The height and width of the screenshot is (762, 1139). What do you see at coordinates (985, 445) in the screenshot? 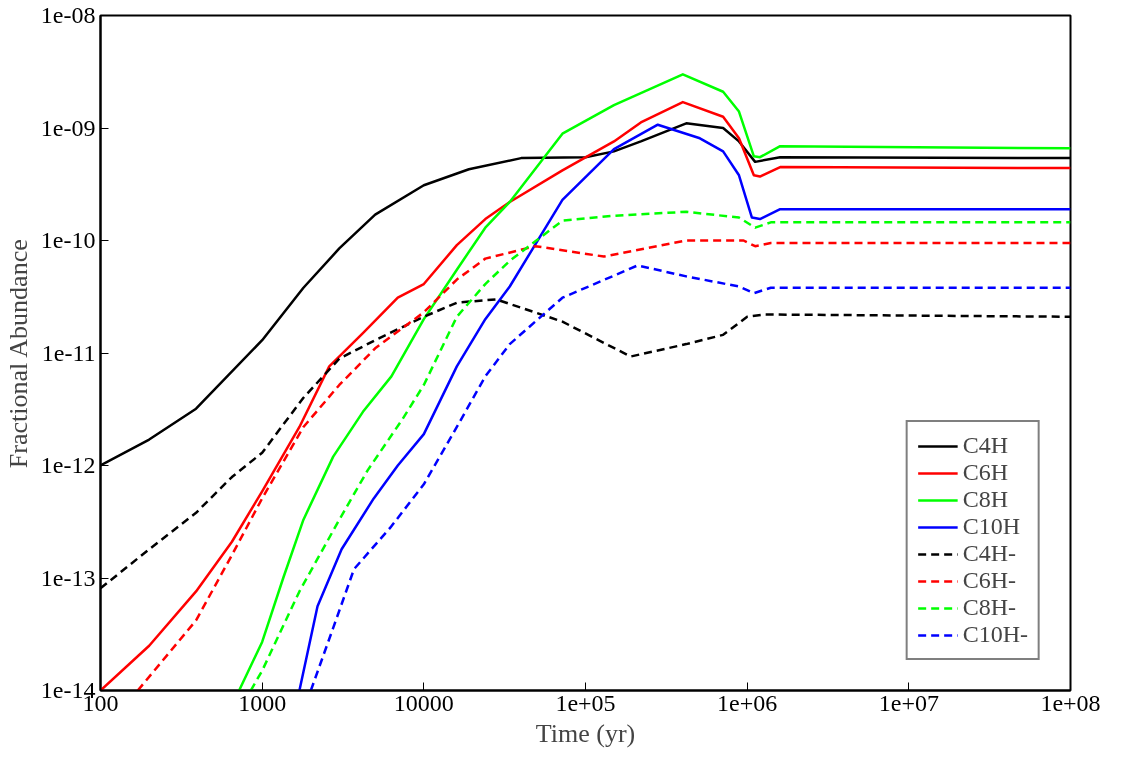
I see `legend-label: C4H` at bounding box center [985, 445].